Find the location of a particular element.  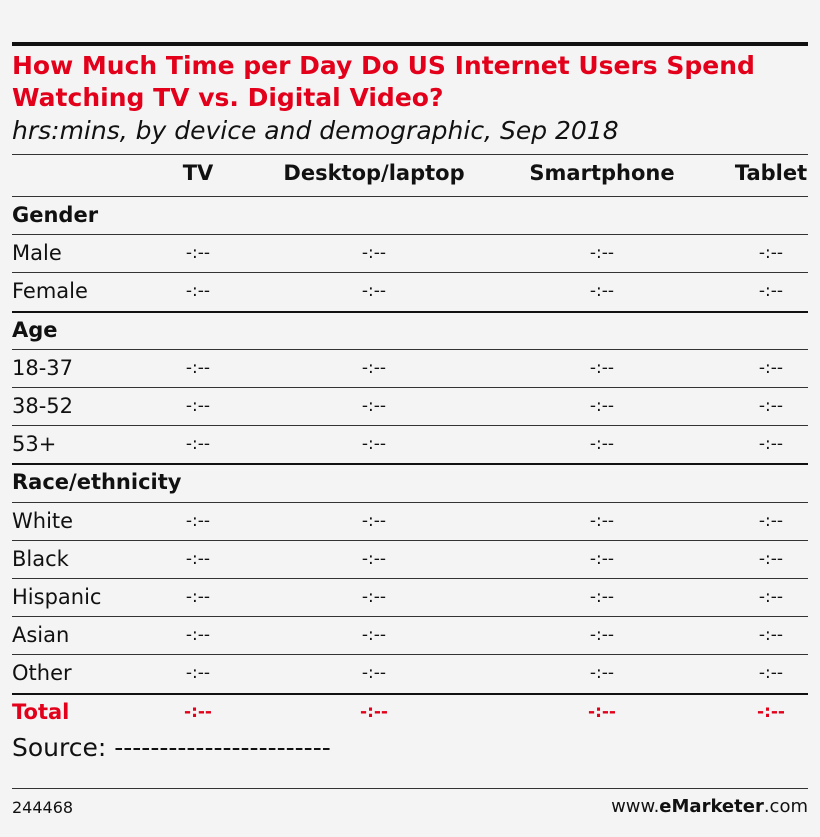

section-label: Gender is located at coordinates (55, 215).